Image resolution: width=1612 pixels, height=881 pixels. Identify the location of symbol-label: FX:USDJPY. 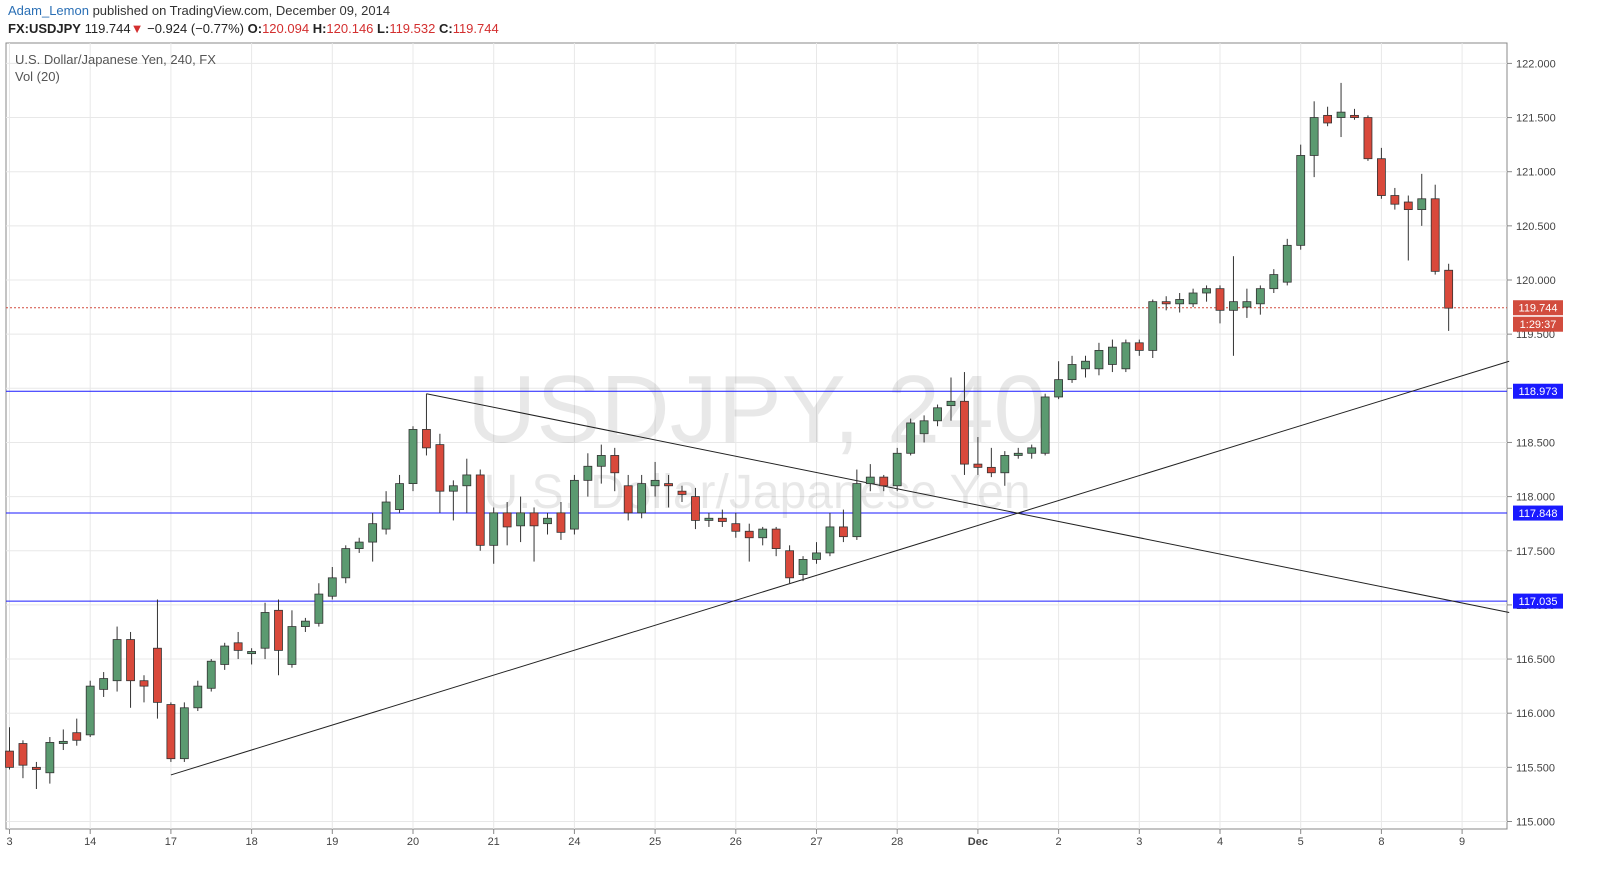
(44, 28).